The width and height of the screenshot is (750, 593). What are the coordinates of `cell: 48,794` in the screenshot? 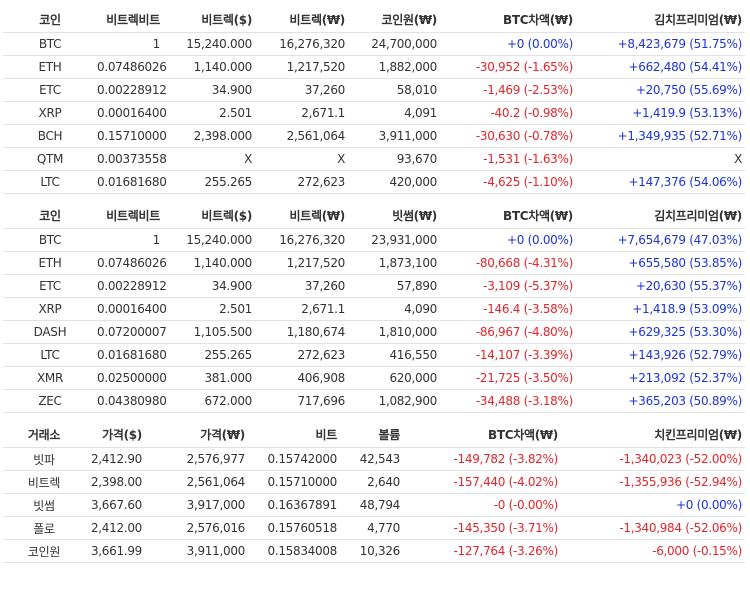 It's located at (371, 505).